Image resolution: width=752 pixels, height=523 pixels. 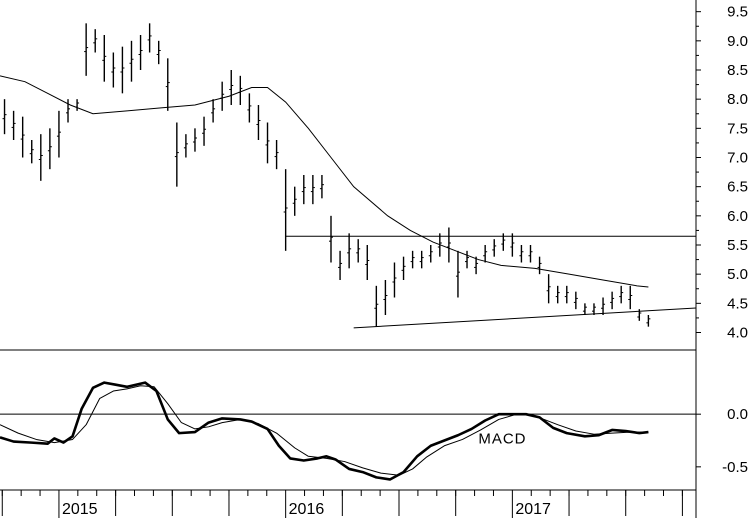 I want to click on x-year-label: 2017, so click(x=533, y=509).